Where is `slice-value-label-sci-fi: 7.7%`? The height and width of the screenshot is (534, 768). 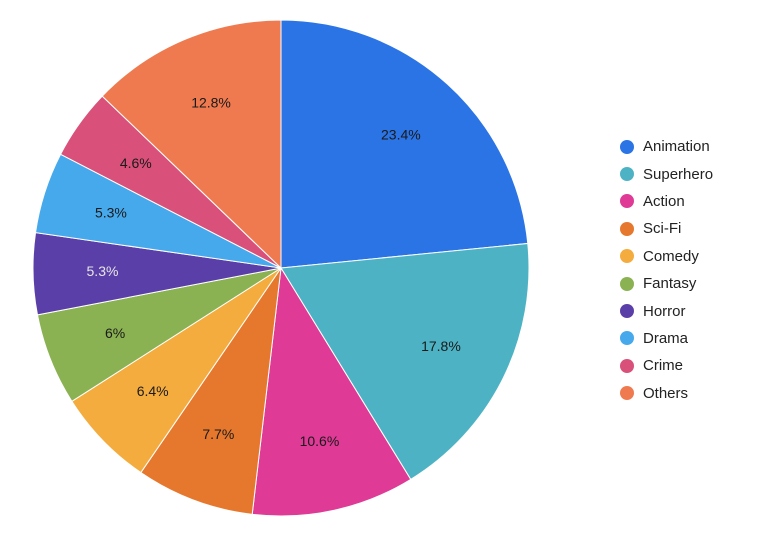 slice-value-label-sci-fi: 7.7% is located at coordinates (218, 434).